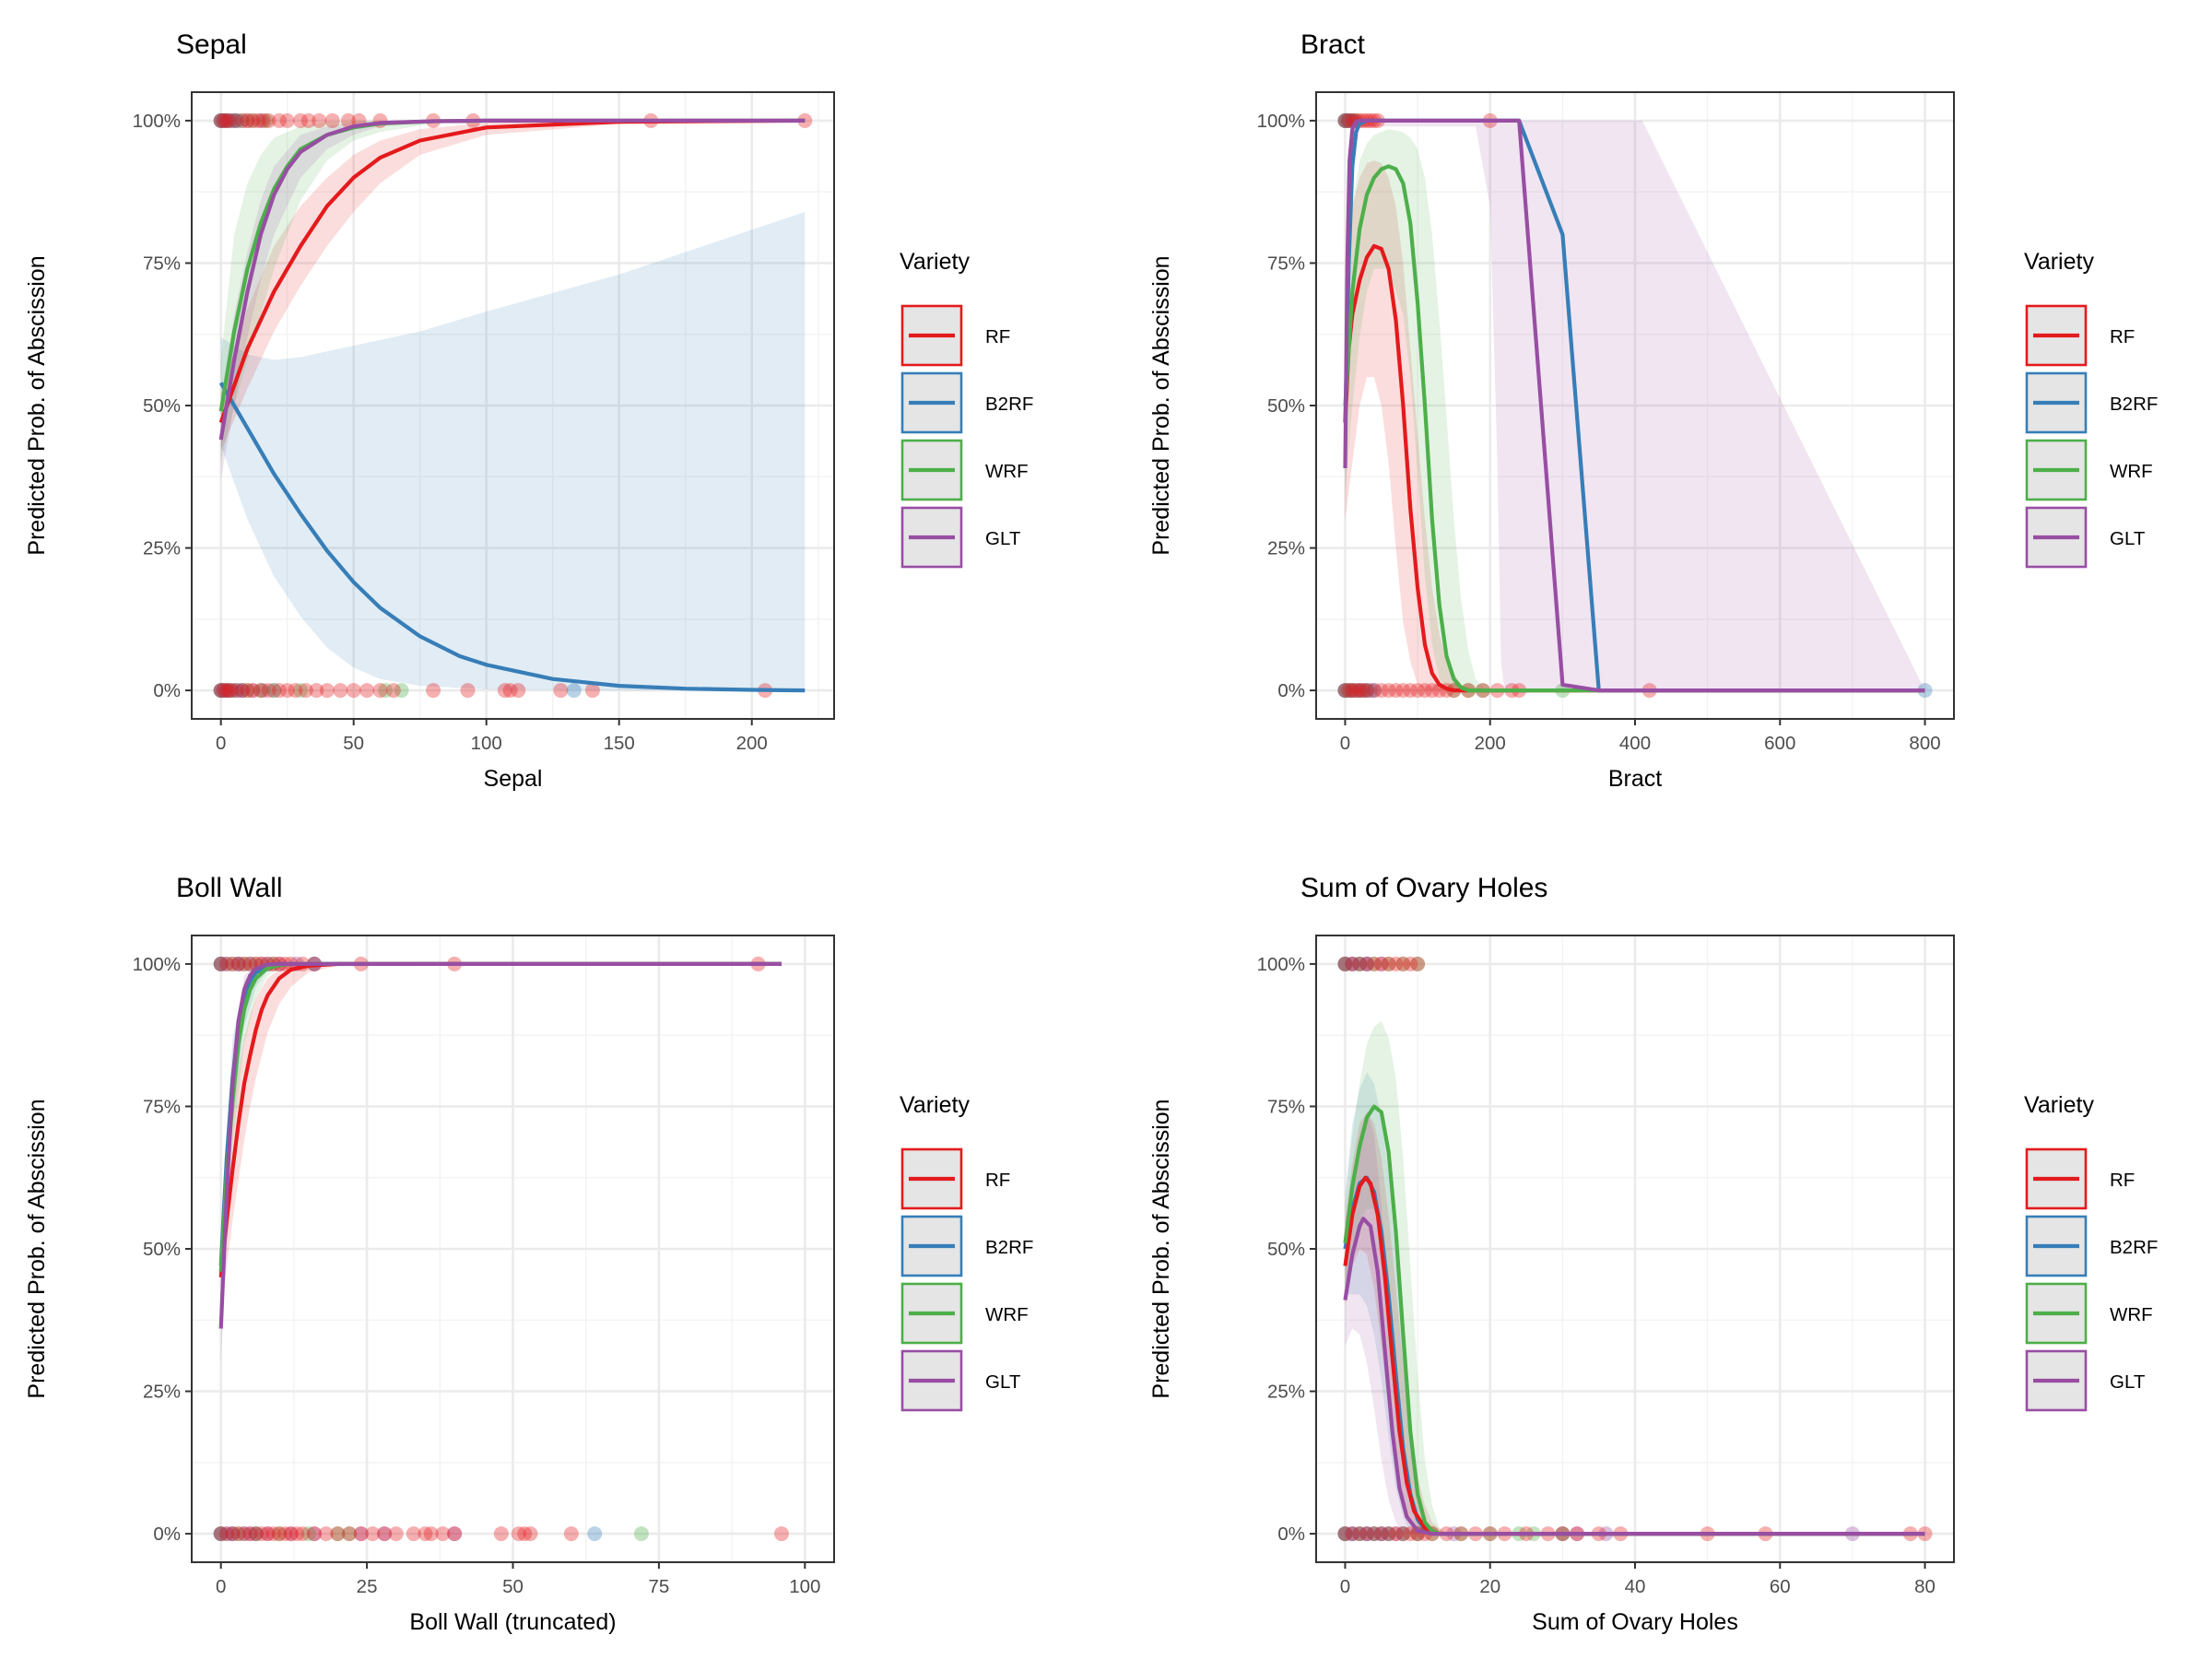 The height and width of the screenshot is (1659, 2212). I want to click on x-tick-label: 0, so click(221, 743).